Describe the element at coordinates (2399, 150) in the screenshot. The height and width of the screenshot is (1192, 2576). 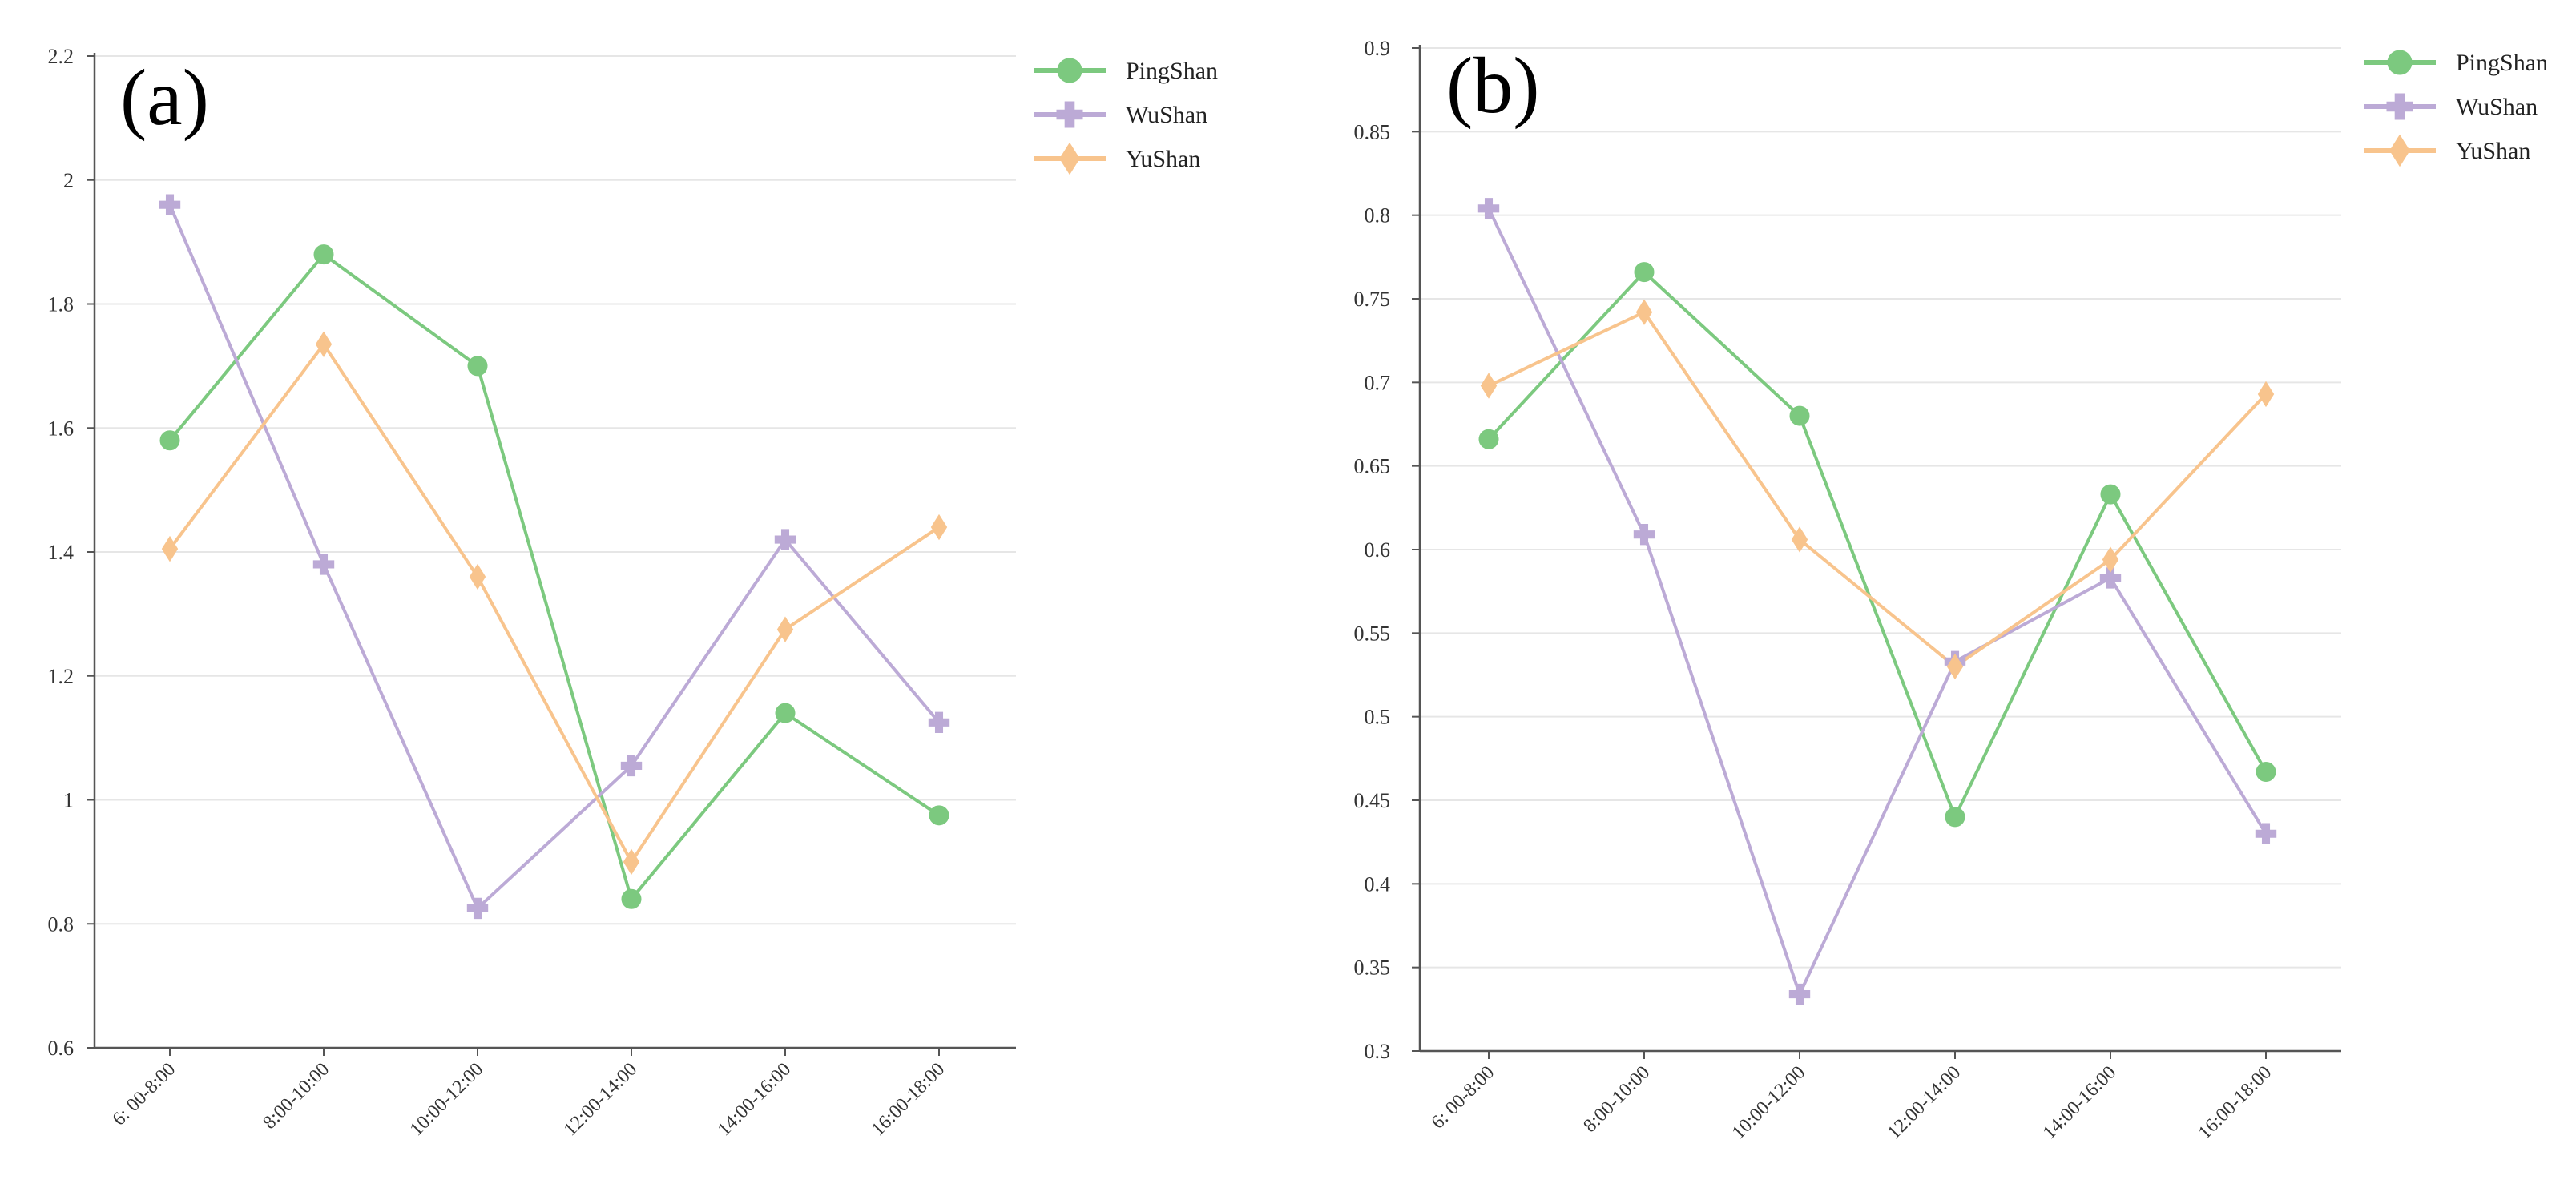
I see `chart-b-legend-marker-yushan` at that location.